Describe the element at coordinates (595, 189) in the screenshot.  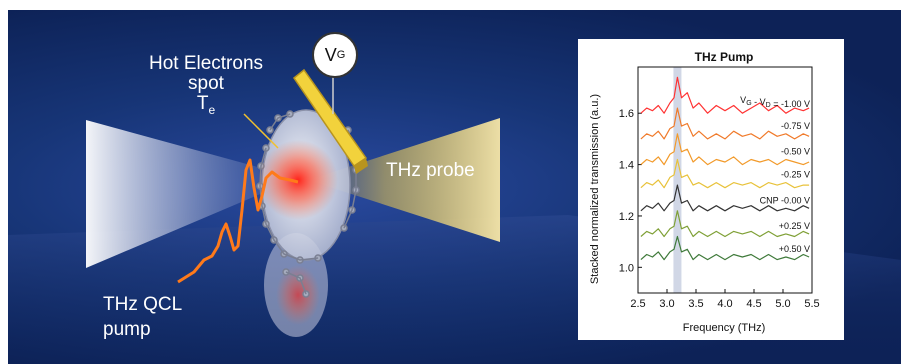
I see `y-axis-label: Stacked normalized transmission (a.u.)` at that location.